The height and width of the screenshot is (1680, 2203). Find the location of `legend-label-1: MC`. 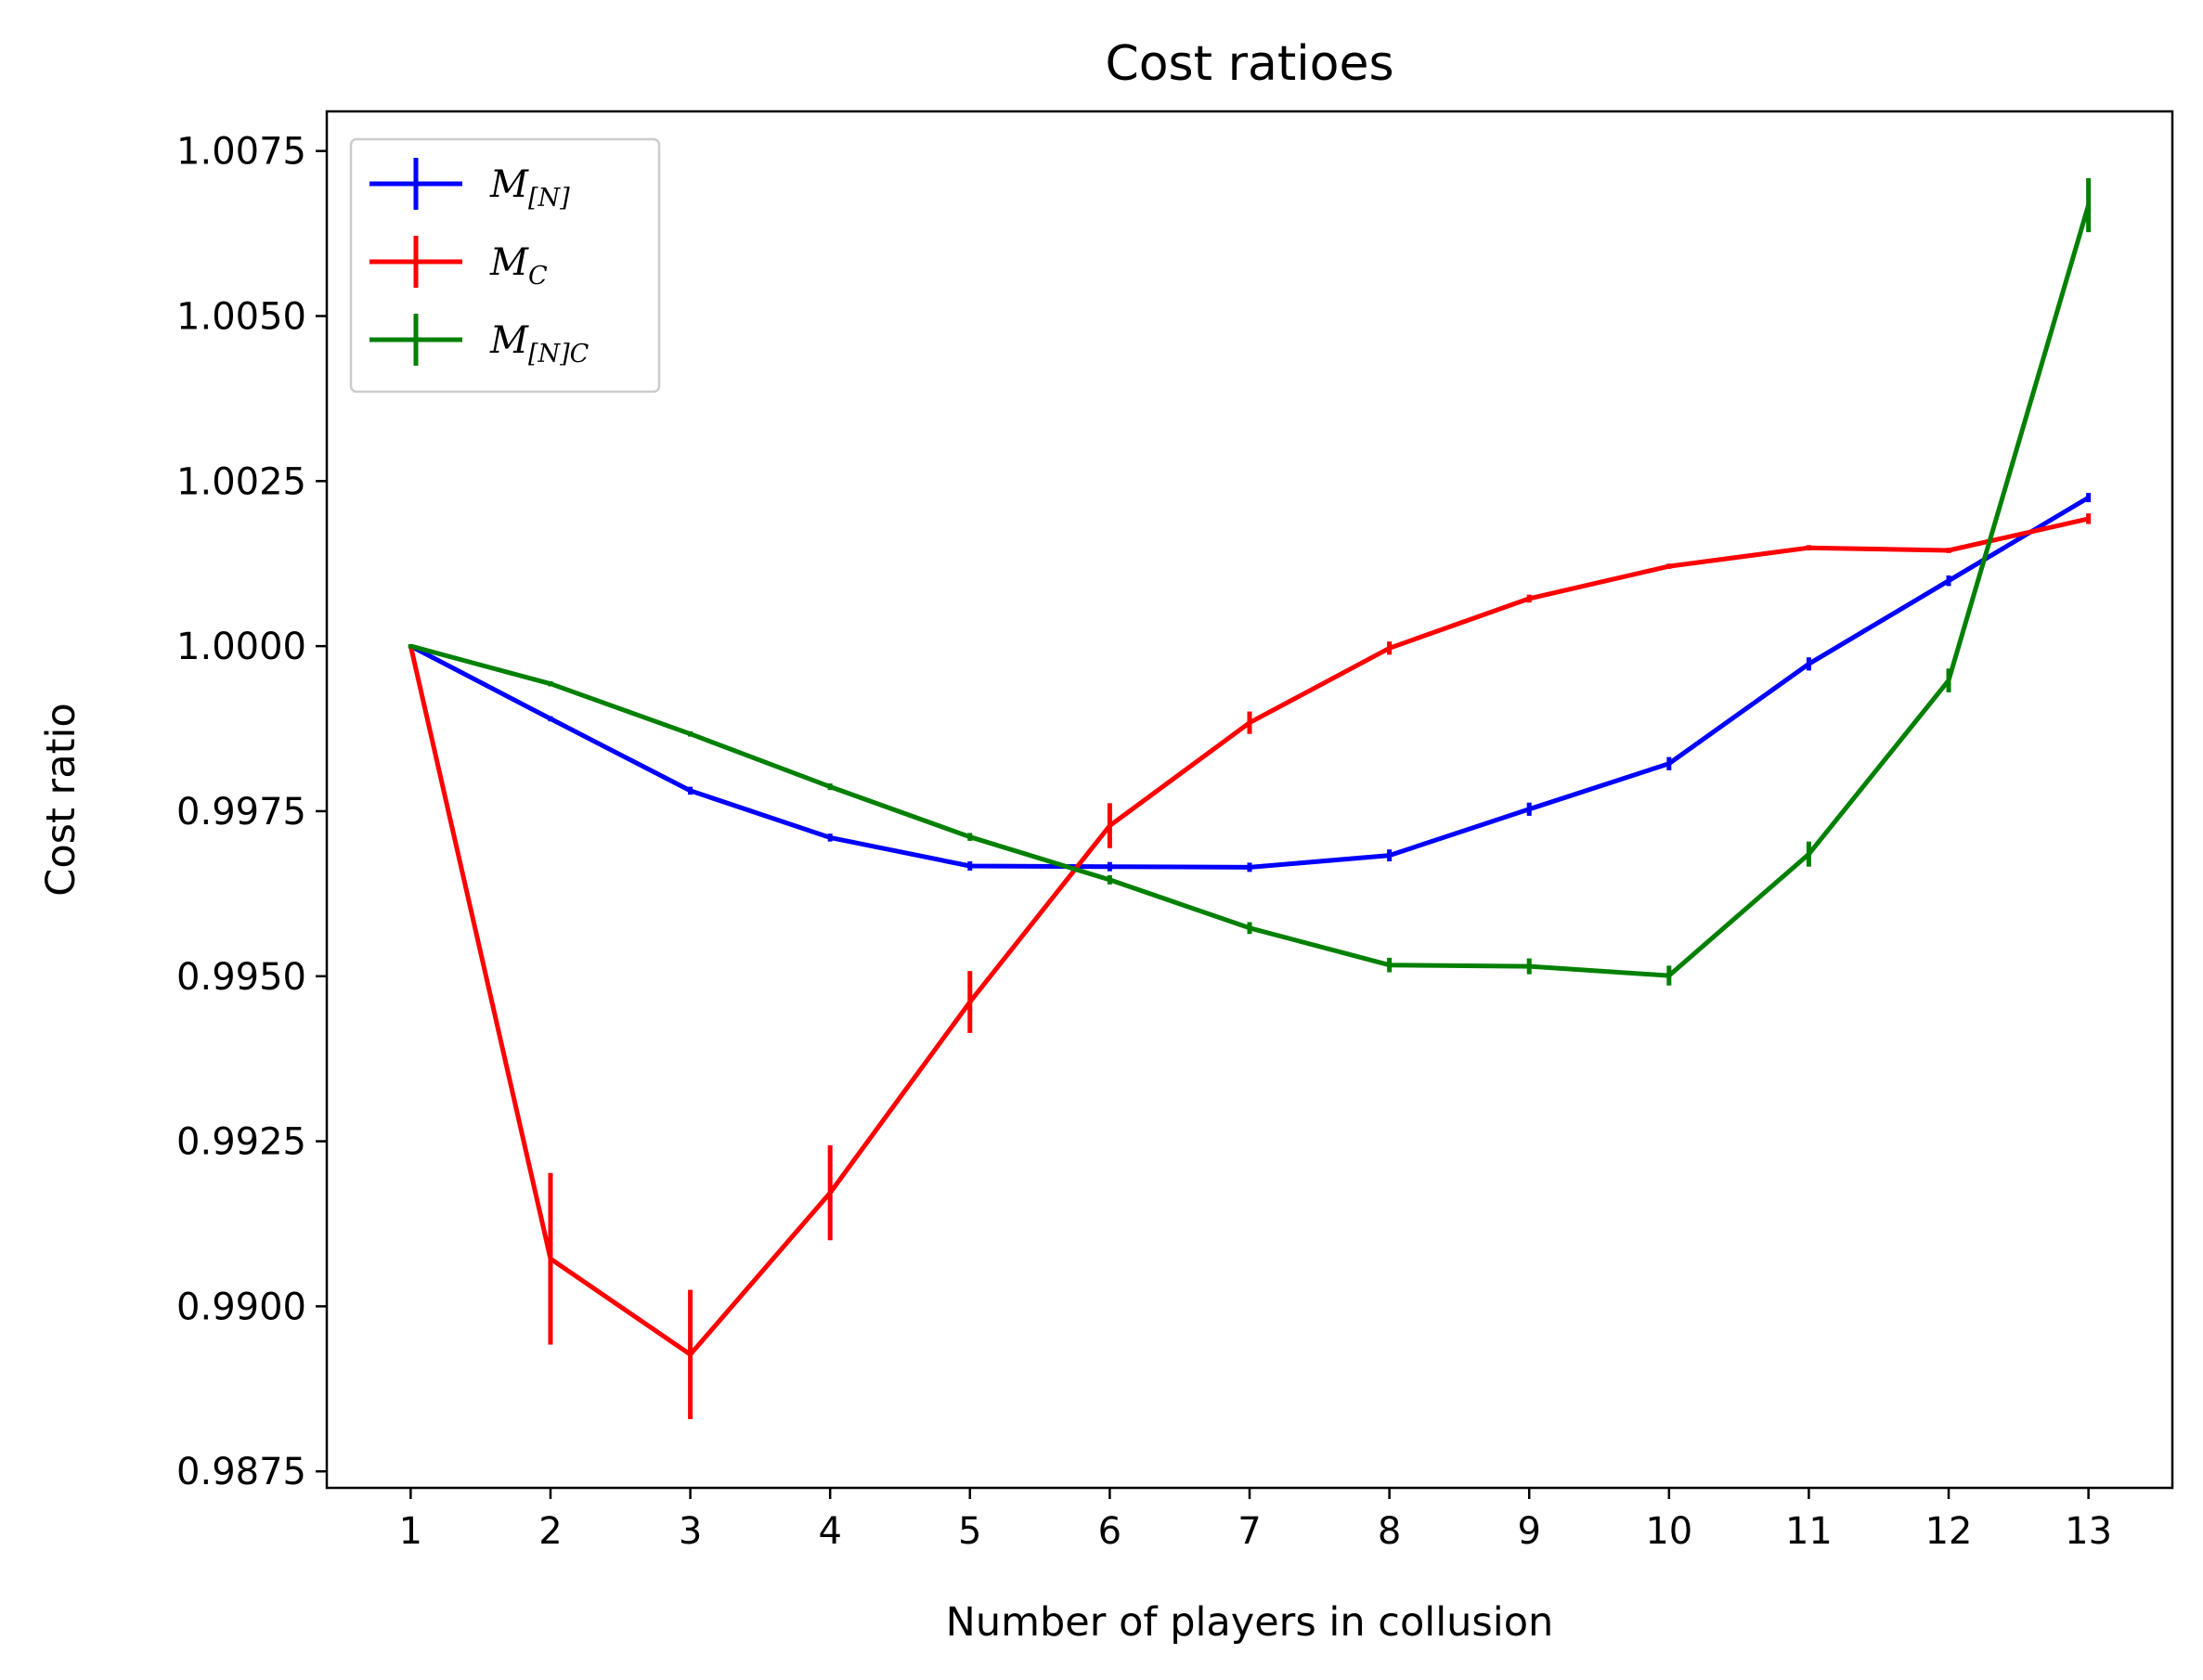

legend-label-1: MC is located at coordinates (518, 266).